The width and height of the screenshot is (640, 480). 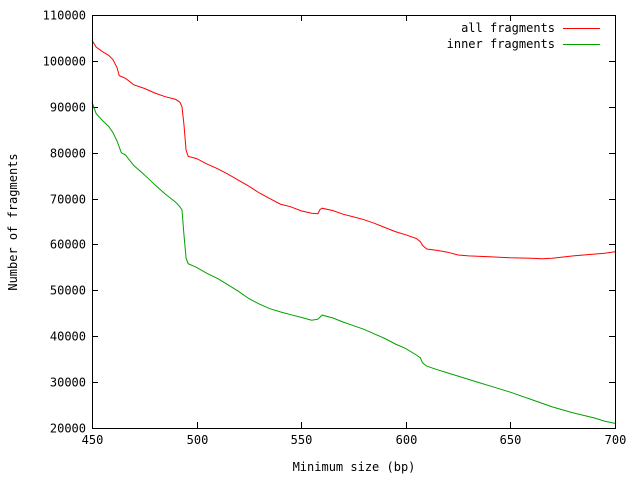 I want to click on x-axis-label: Minimum size (bp), so click(x=354, y=467).